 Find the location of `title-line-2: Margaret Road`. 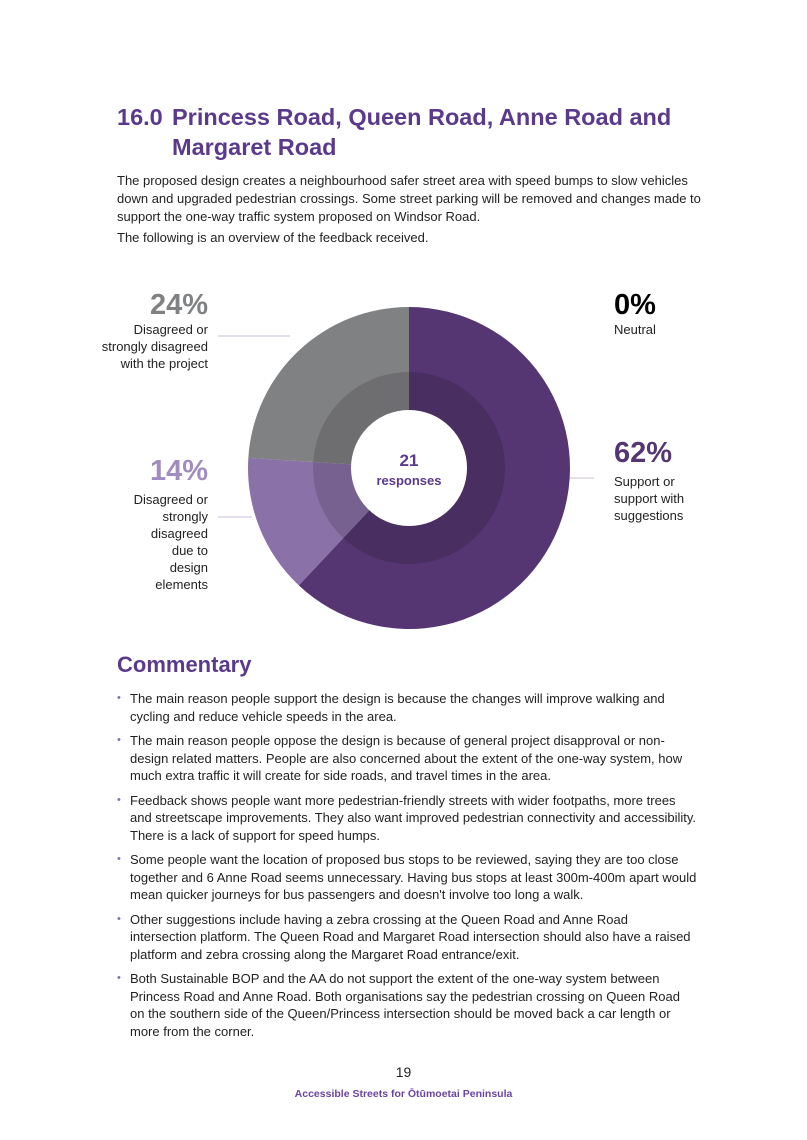

title-line-2: Margaret Road is located at coordinates (254, 147).